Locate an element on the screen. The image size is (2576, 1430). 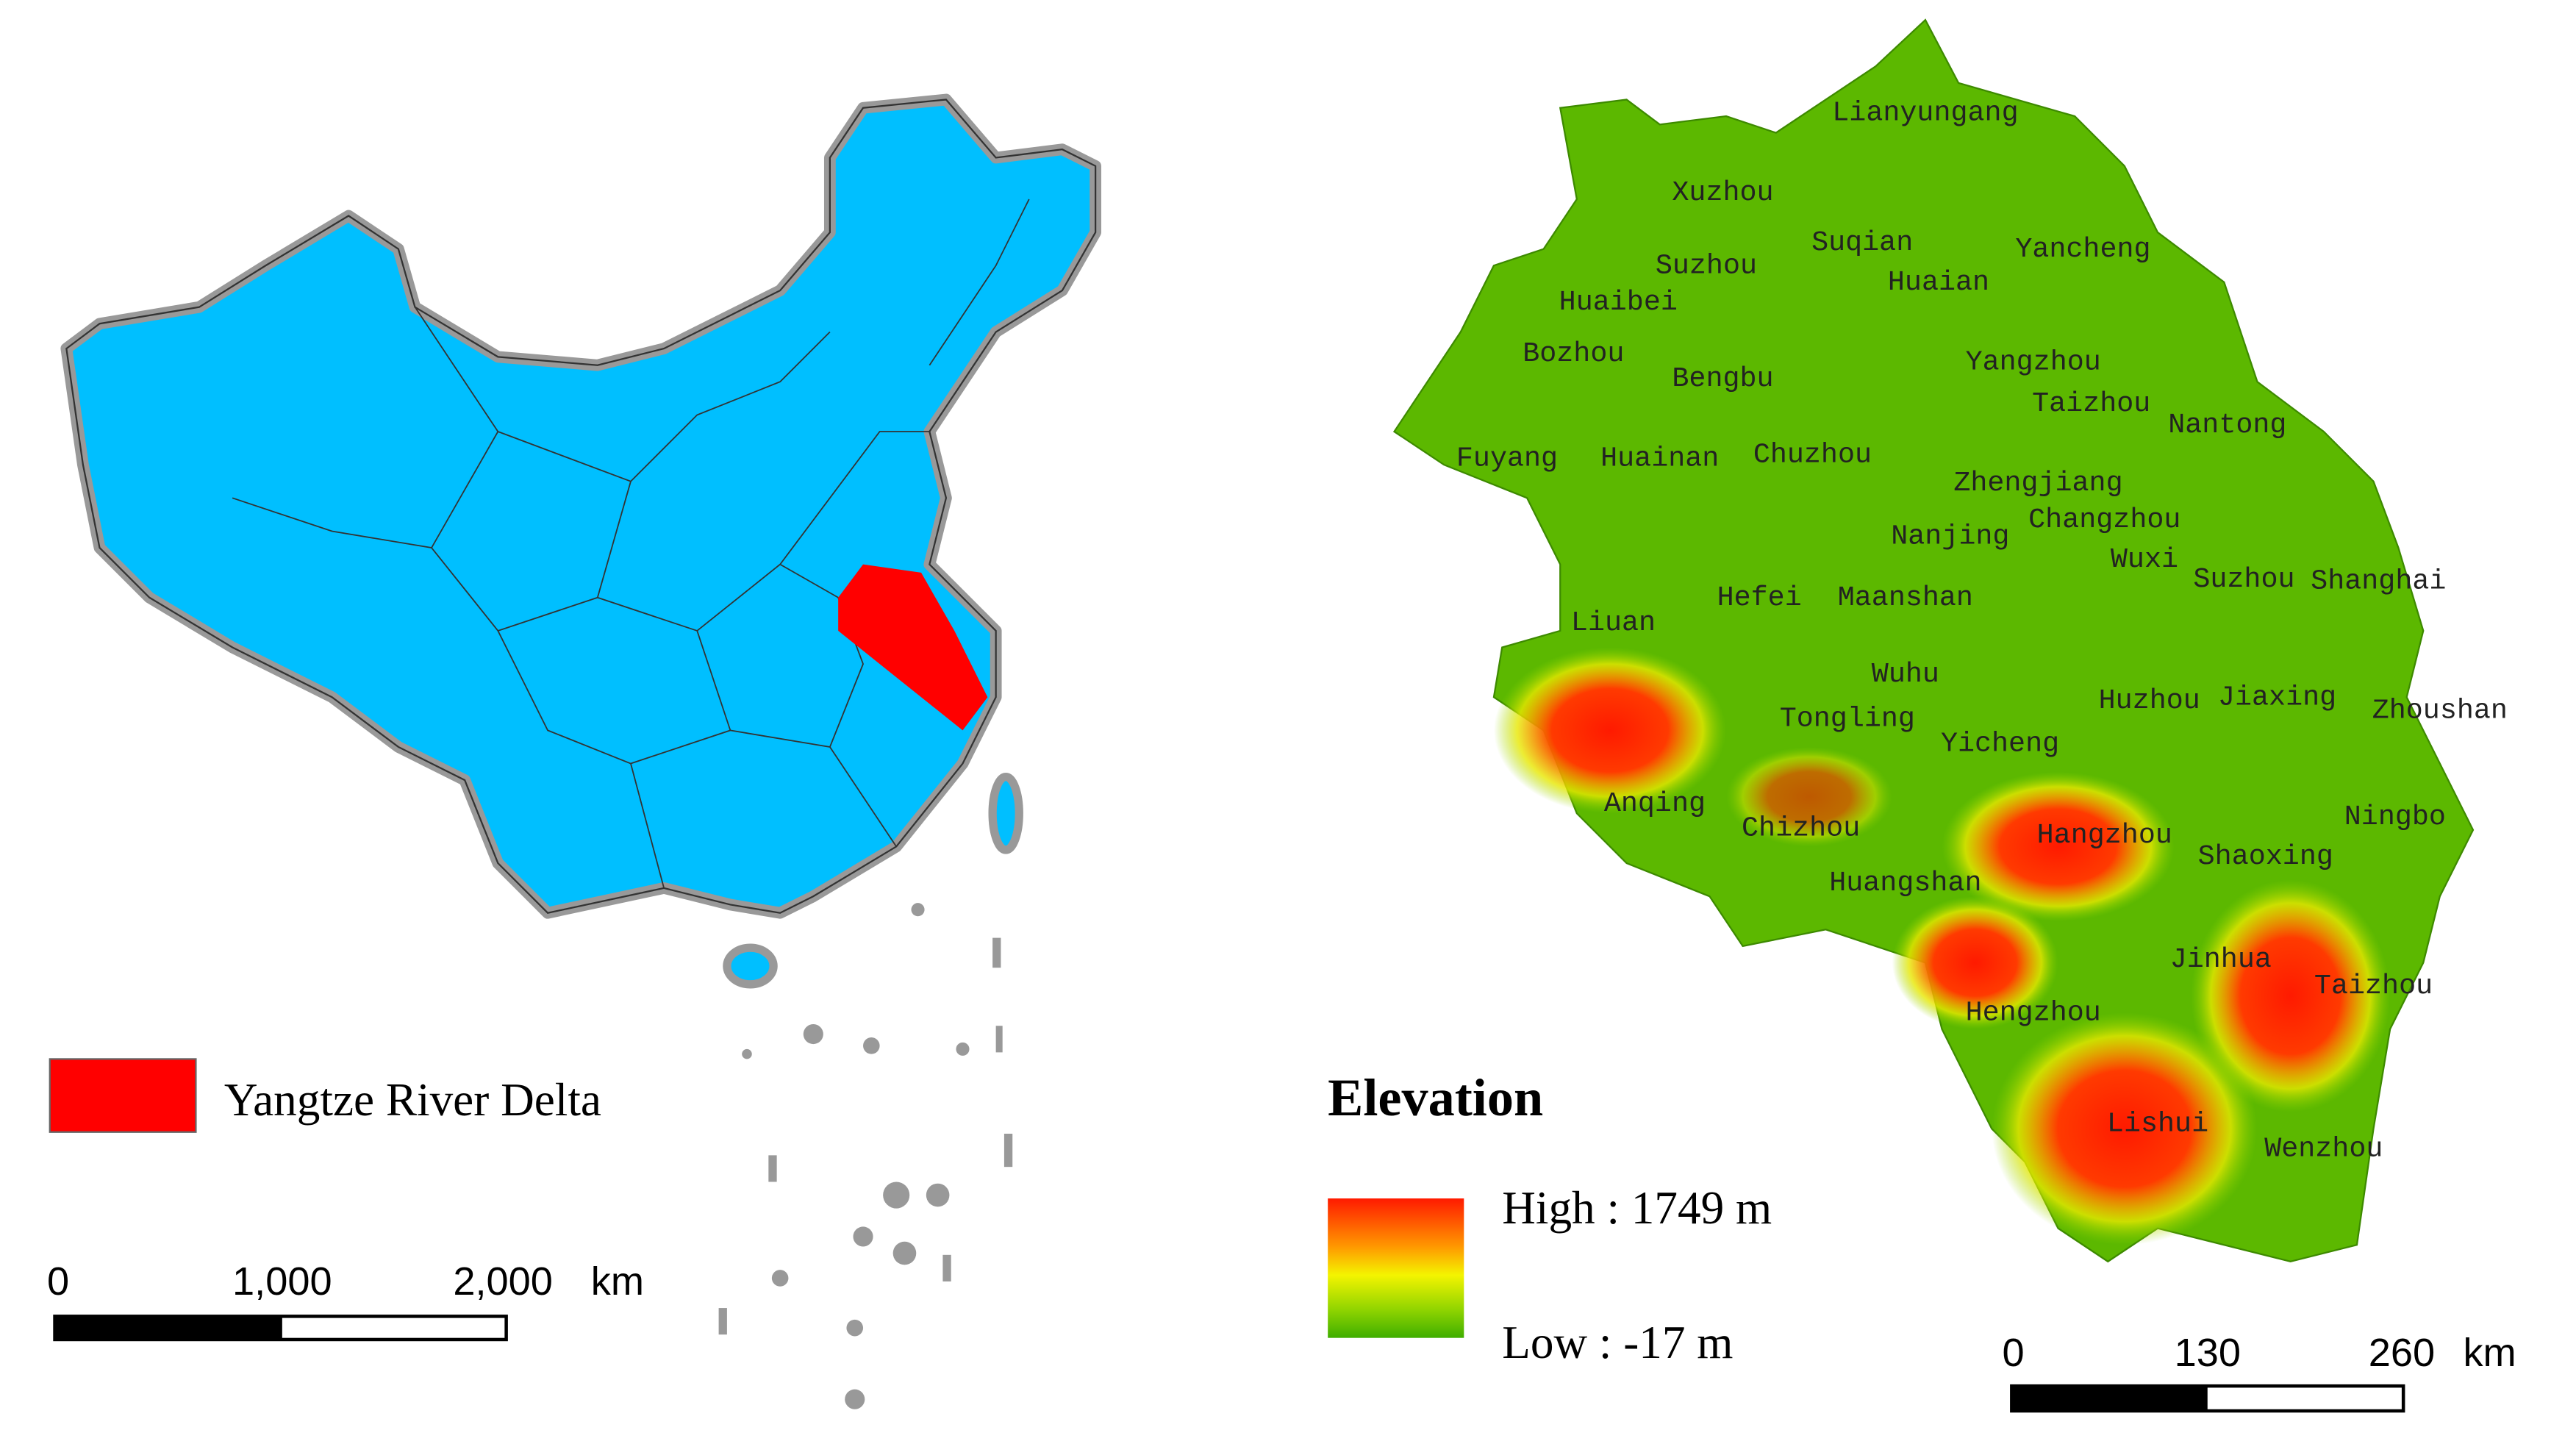
city-label: Yangzhou is located at coordinates (2034, 362).